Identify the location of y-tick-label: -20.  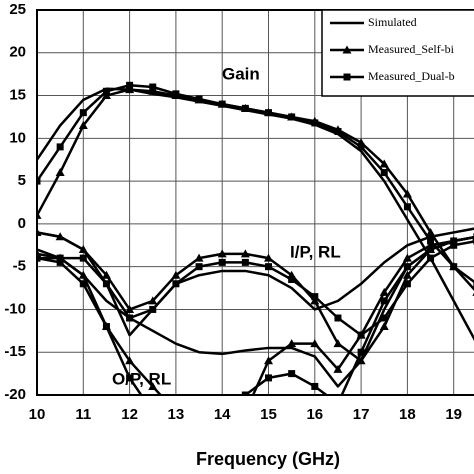
(15, 394).